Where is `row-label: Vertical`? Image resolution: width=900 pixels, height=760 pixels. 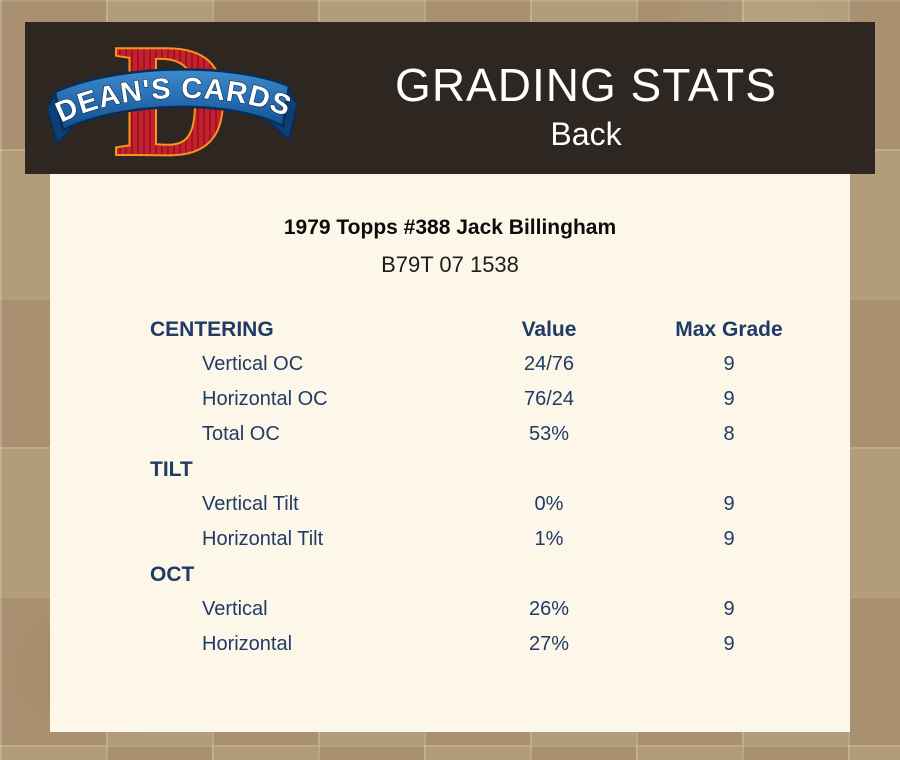
row-label: Vertical is located at coordinates (235, 609).